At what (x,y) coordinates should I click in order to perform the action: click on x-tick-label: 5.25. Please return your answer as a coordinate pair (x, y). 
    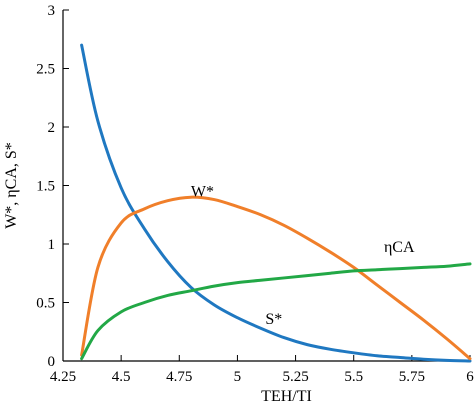
    Looking at the image, I should click on (295, 377).